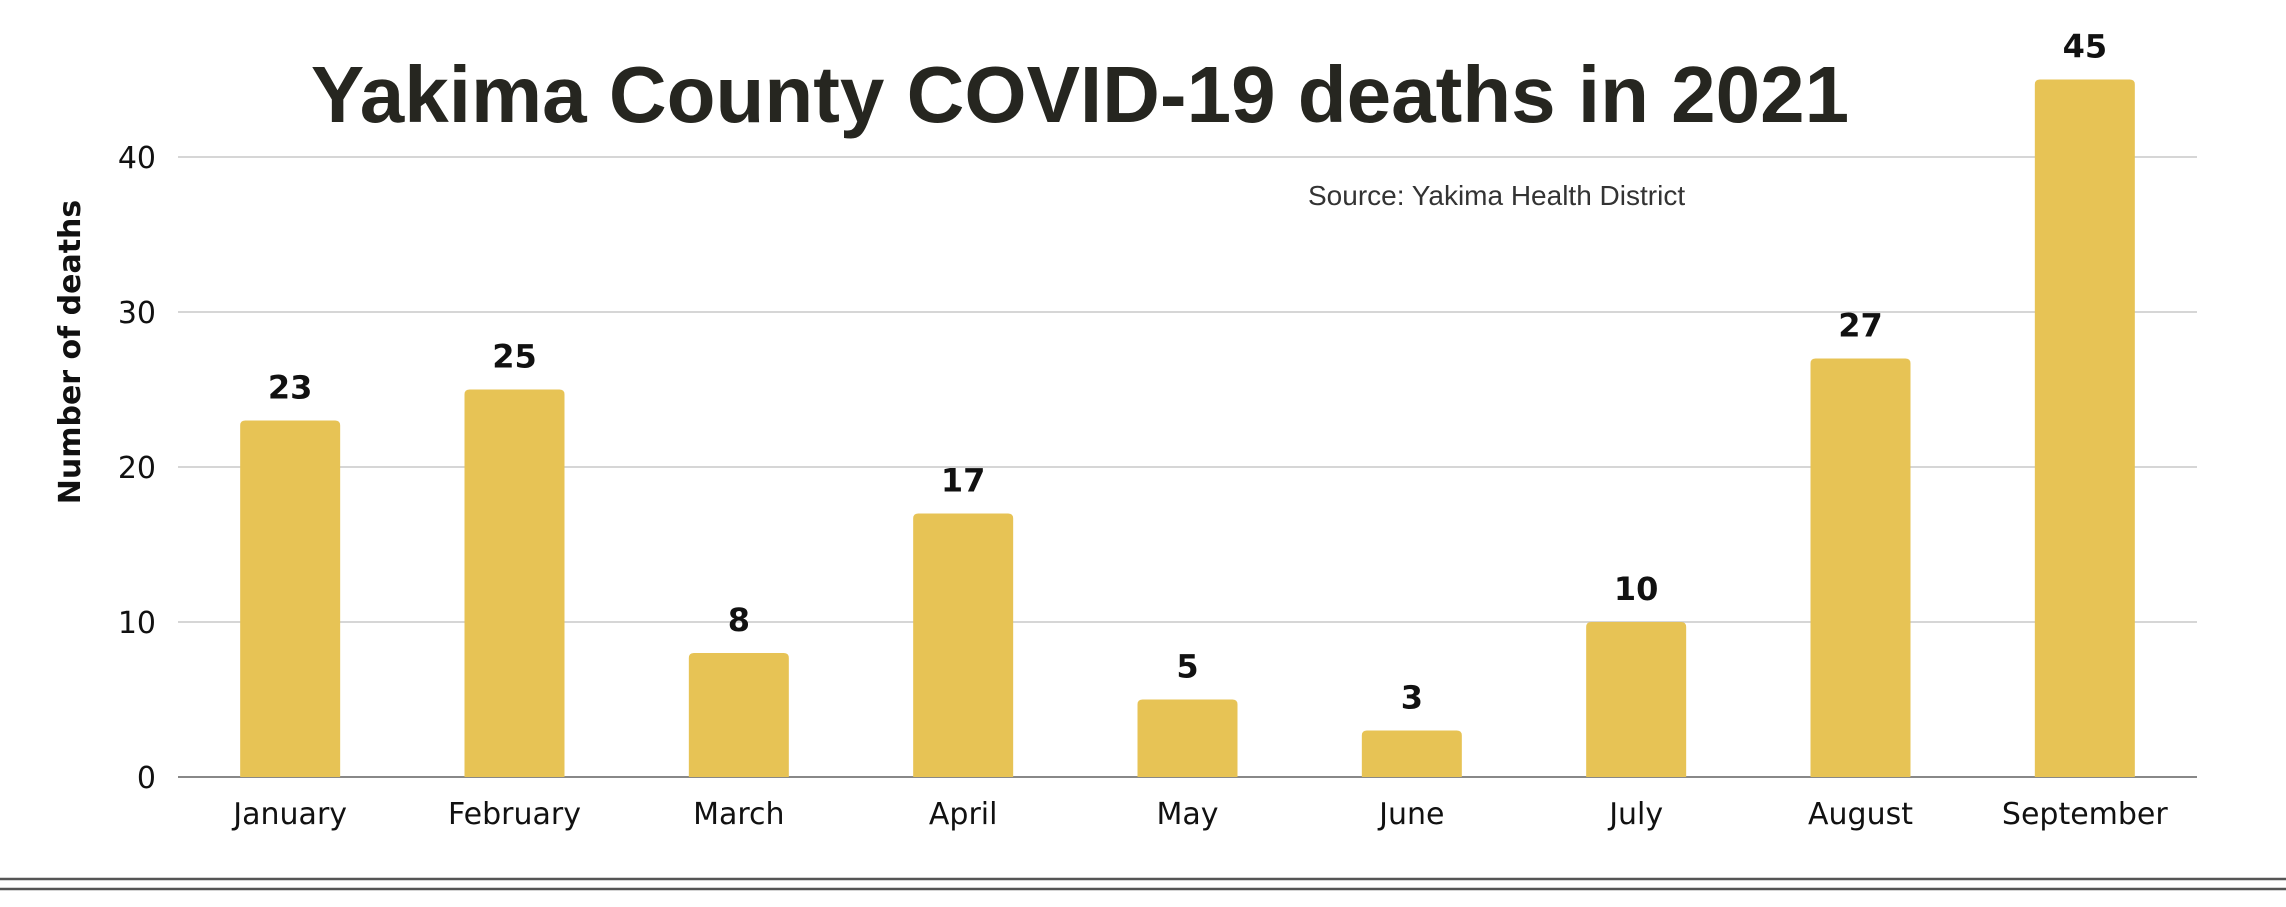 The image size is (2286, 907). Describe the element at coordinates (137, 158) in the screenshot. I see `y-tick-label: 40` at that location.